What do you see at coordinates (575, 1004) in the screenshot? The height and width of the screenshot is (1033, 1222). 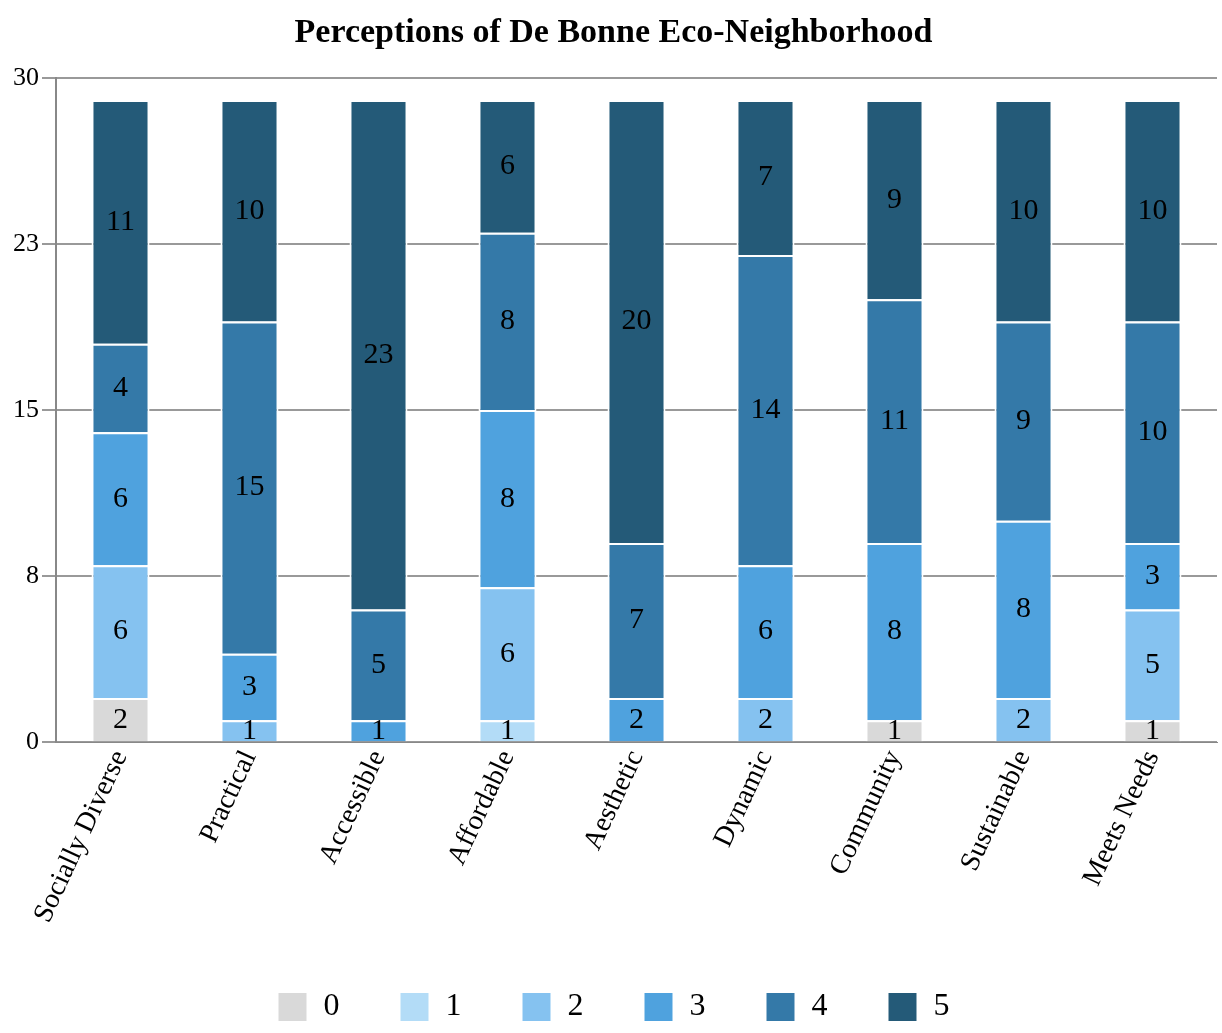 I see `legend-label: 2` at bounding box center [575, 1004].